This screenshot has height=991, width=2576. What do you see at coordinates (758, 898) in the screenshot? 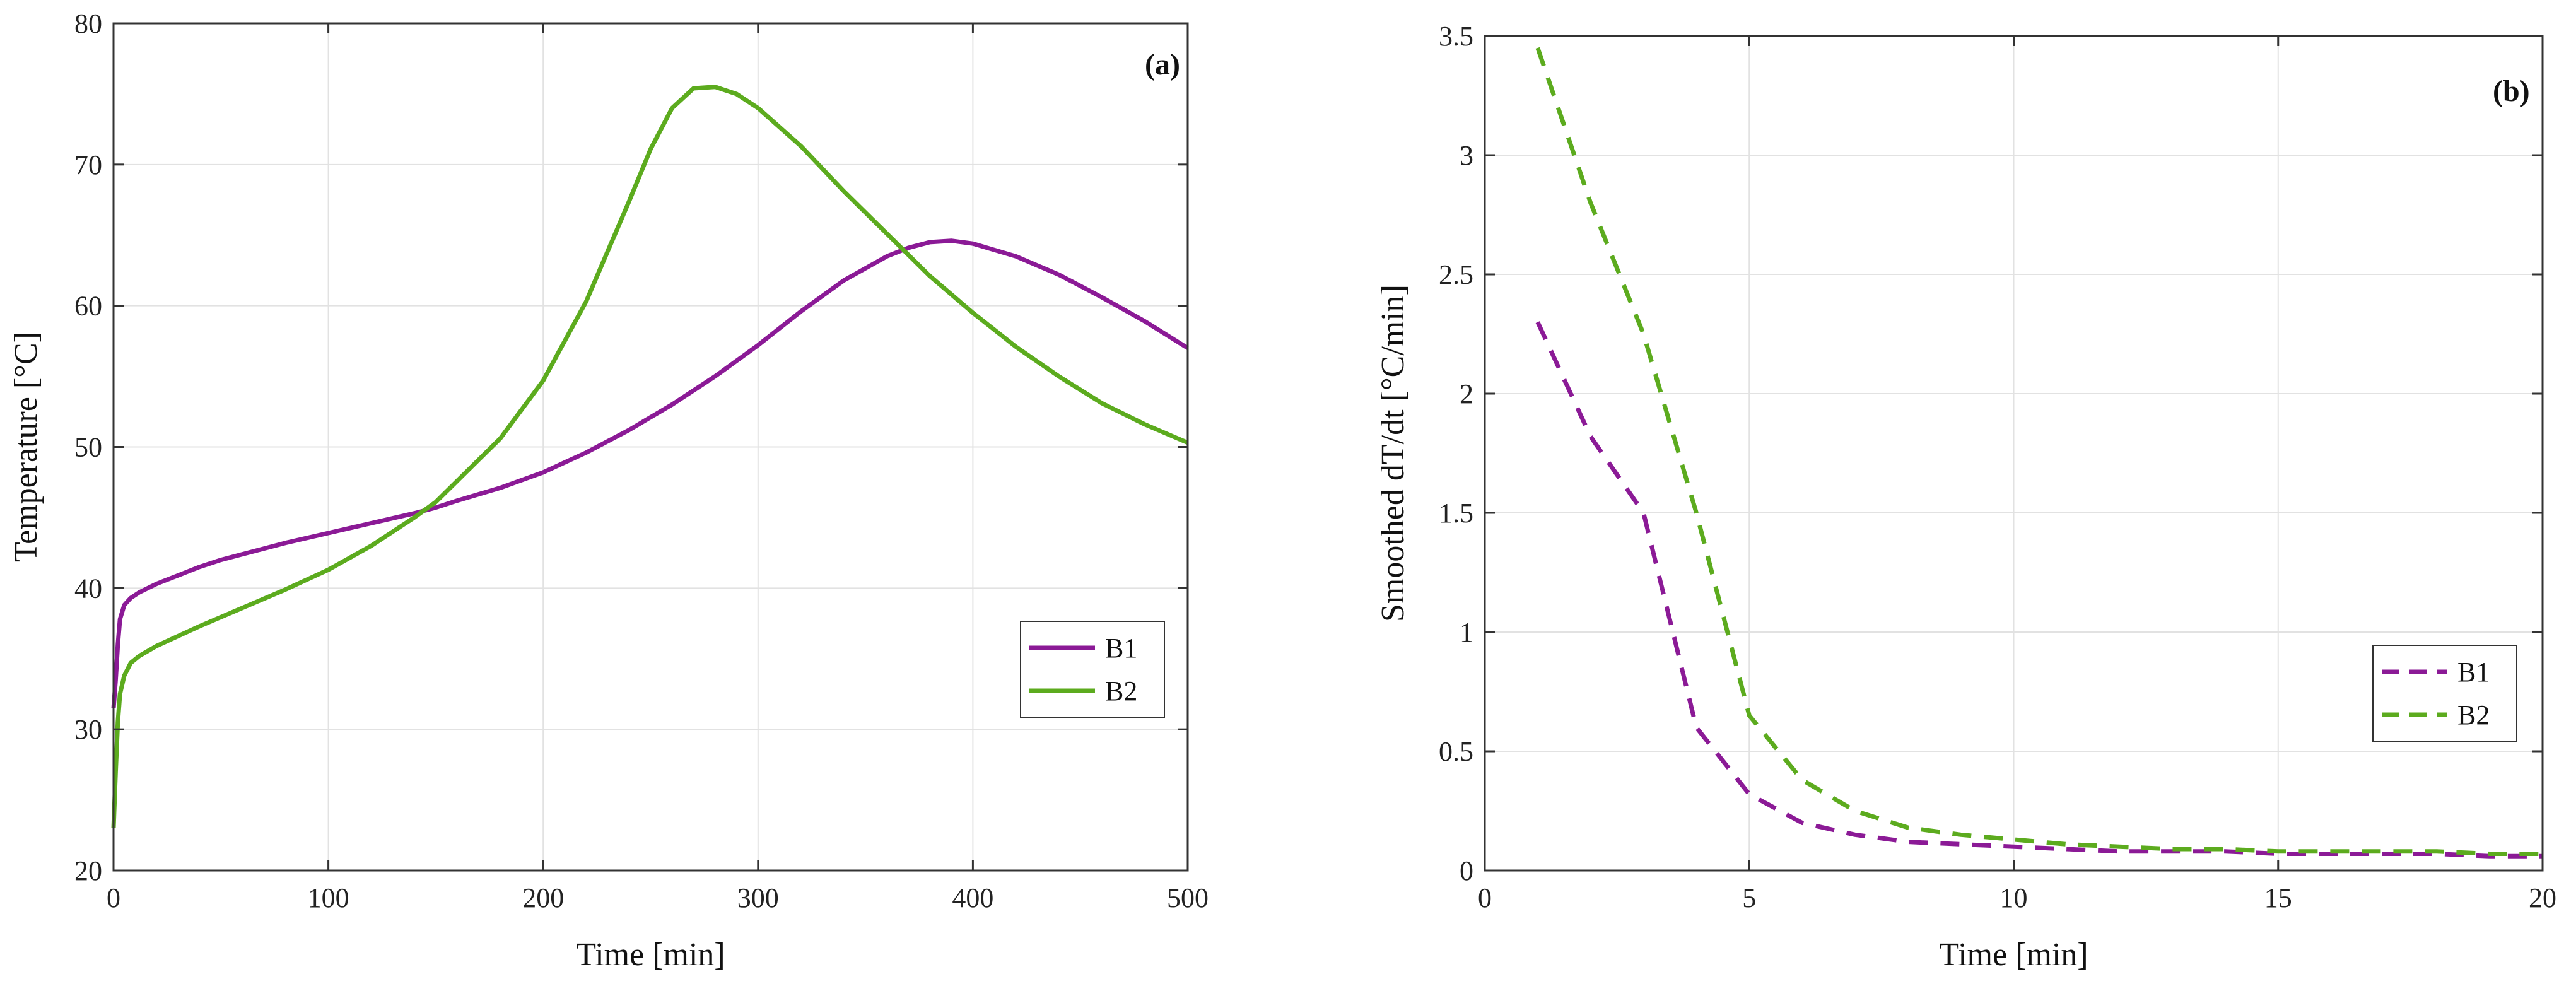
I see `chart-a-x-tick-label: 300` at bounding box center [758, 898].